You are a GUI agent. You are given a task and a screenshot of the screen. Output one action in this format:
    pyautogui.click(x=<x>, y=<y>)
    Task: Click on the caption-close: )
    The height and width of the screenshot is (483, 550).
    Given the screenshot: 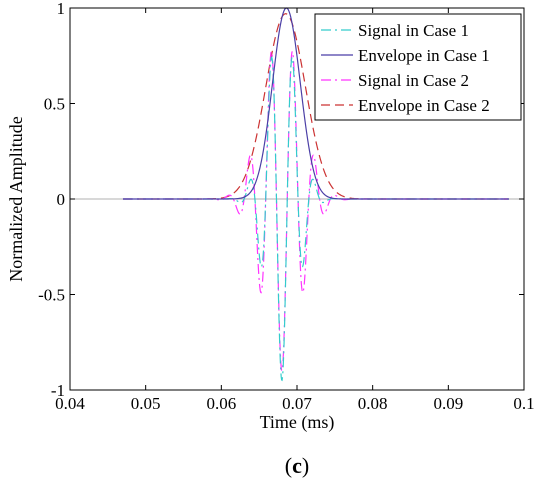 What is the action you would take?
    pyautogui.click(x=305, y=465)
    